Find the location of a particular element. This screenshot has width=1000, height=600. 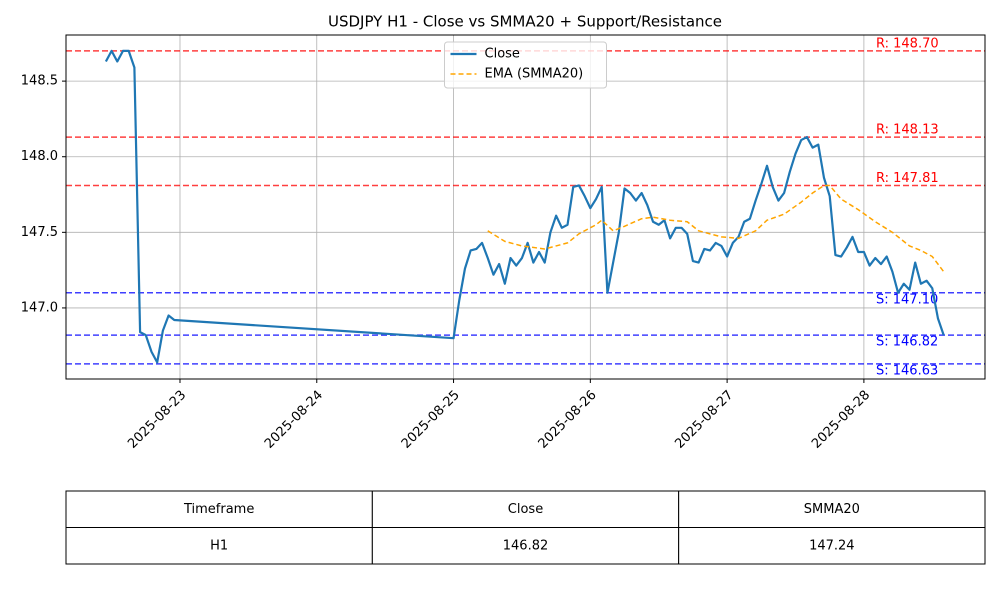

table-cell-text: H1 is located at coordinates (219, 545).